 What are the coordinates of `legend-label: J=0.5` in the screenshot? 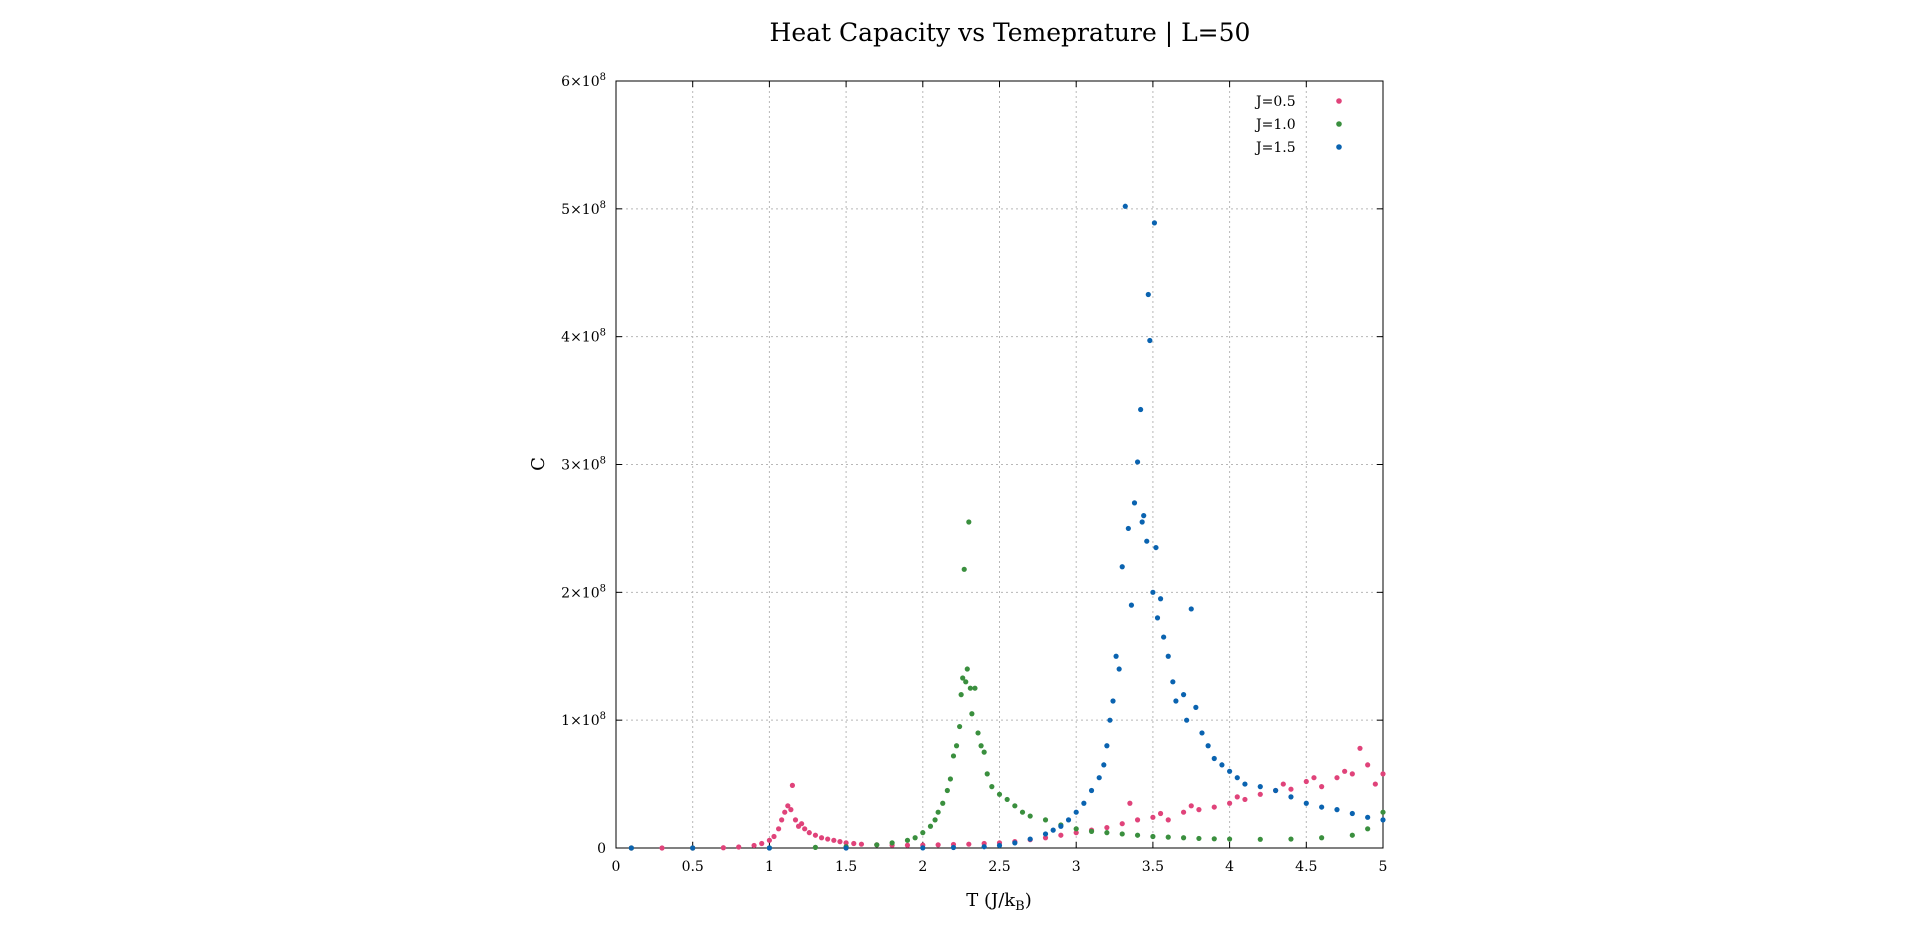 It's located at (1275, 102).